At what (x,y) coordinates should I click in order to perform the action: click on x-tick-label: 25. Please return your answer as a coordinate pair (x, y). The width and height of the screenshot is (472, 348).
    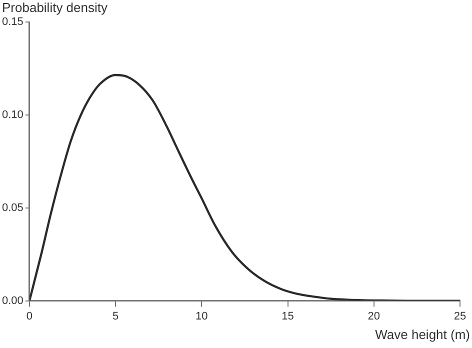
    Looking at the image, I should click on (460, 316).